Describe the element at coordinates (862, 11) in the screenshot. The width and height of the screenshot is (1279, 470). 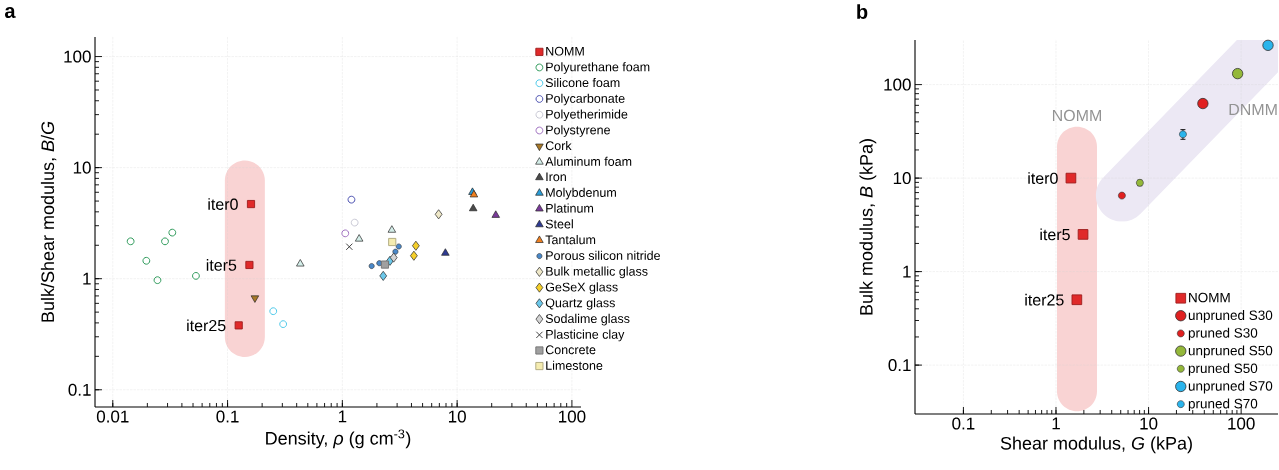
I see `chart-title: b` at that location.